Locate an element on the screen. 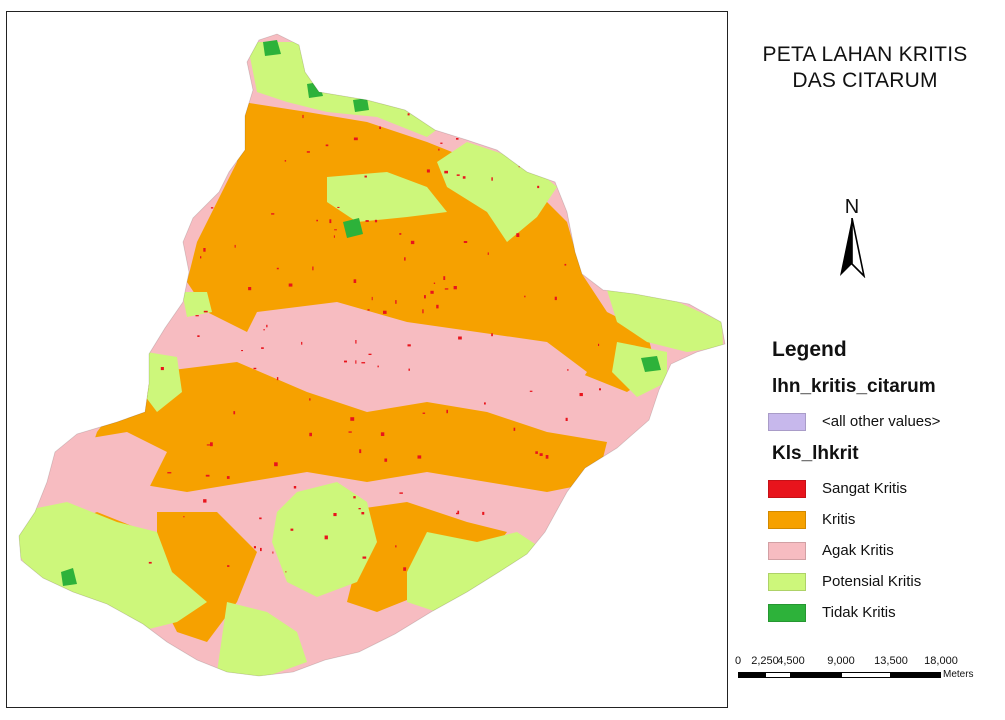  north-label: N is located at coordinates (852, 207).